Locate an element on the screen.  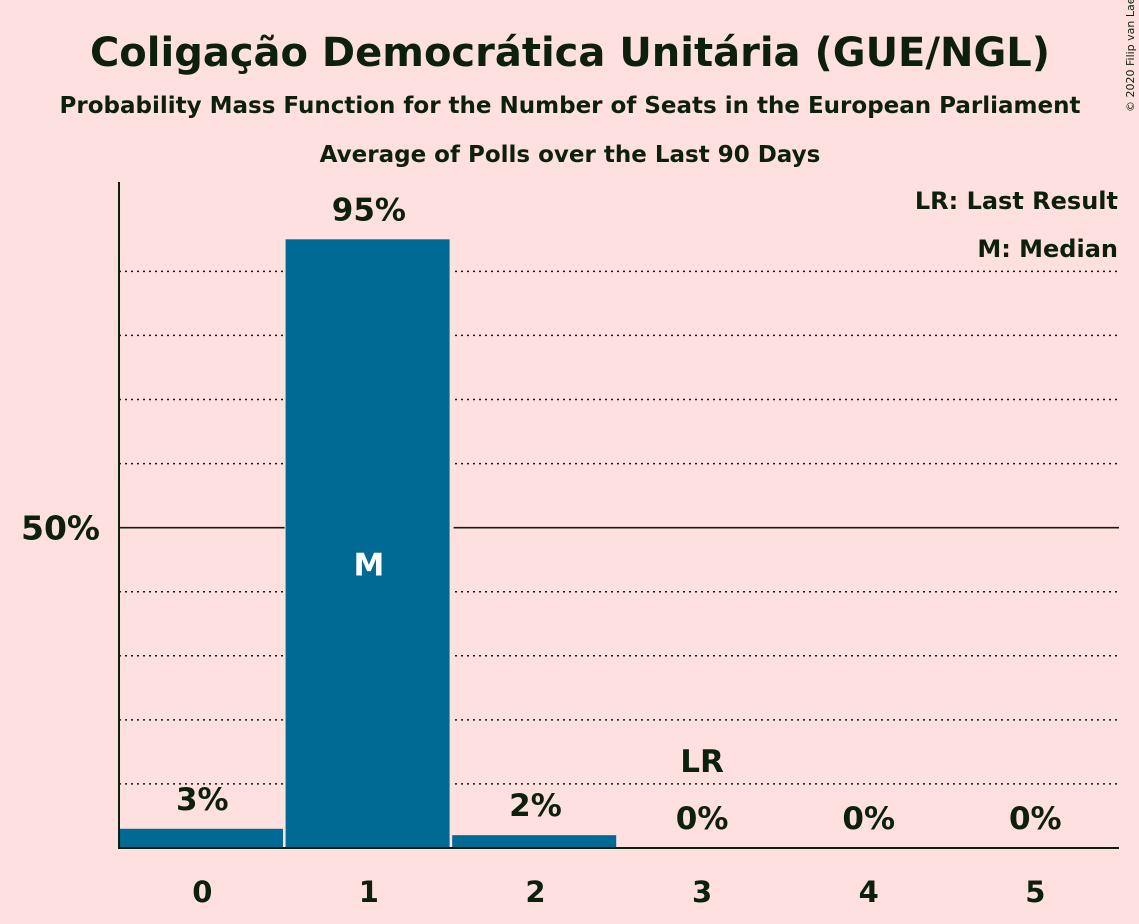
x-tick-label: 3 is located at coordinates (702, 892).